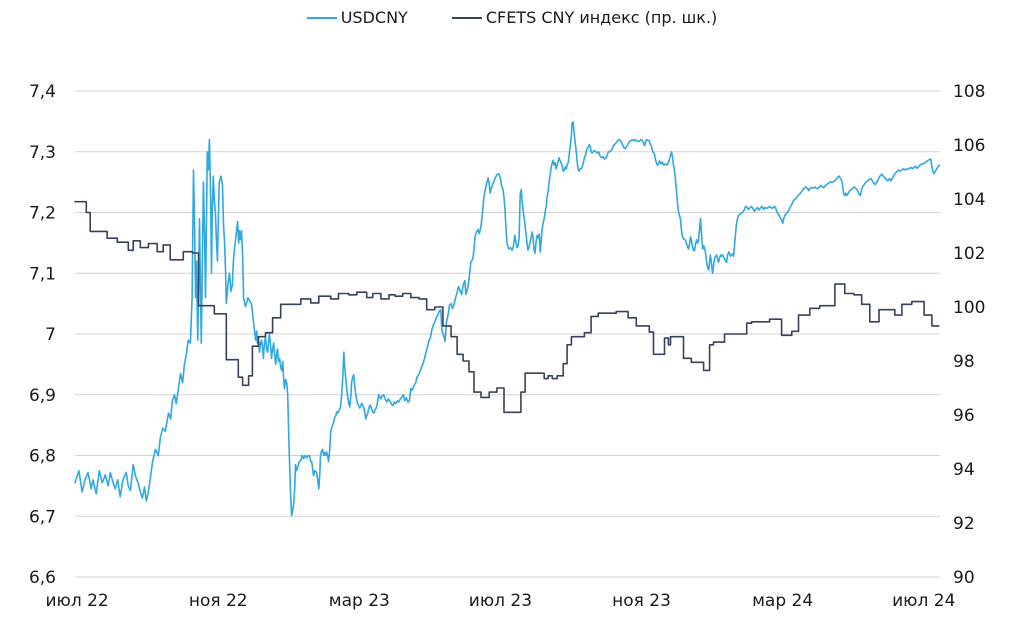  What do you see at coordinates (466, 17) in the screenshot?
I see `cfets-line-swatch-icon` at bounding box center [466, 17].